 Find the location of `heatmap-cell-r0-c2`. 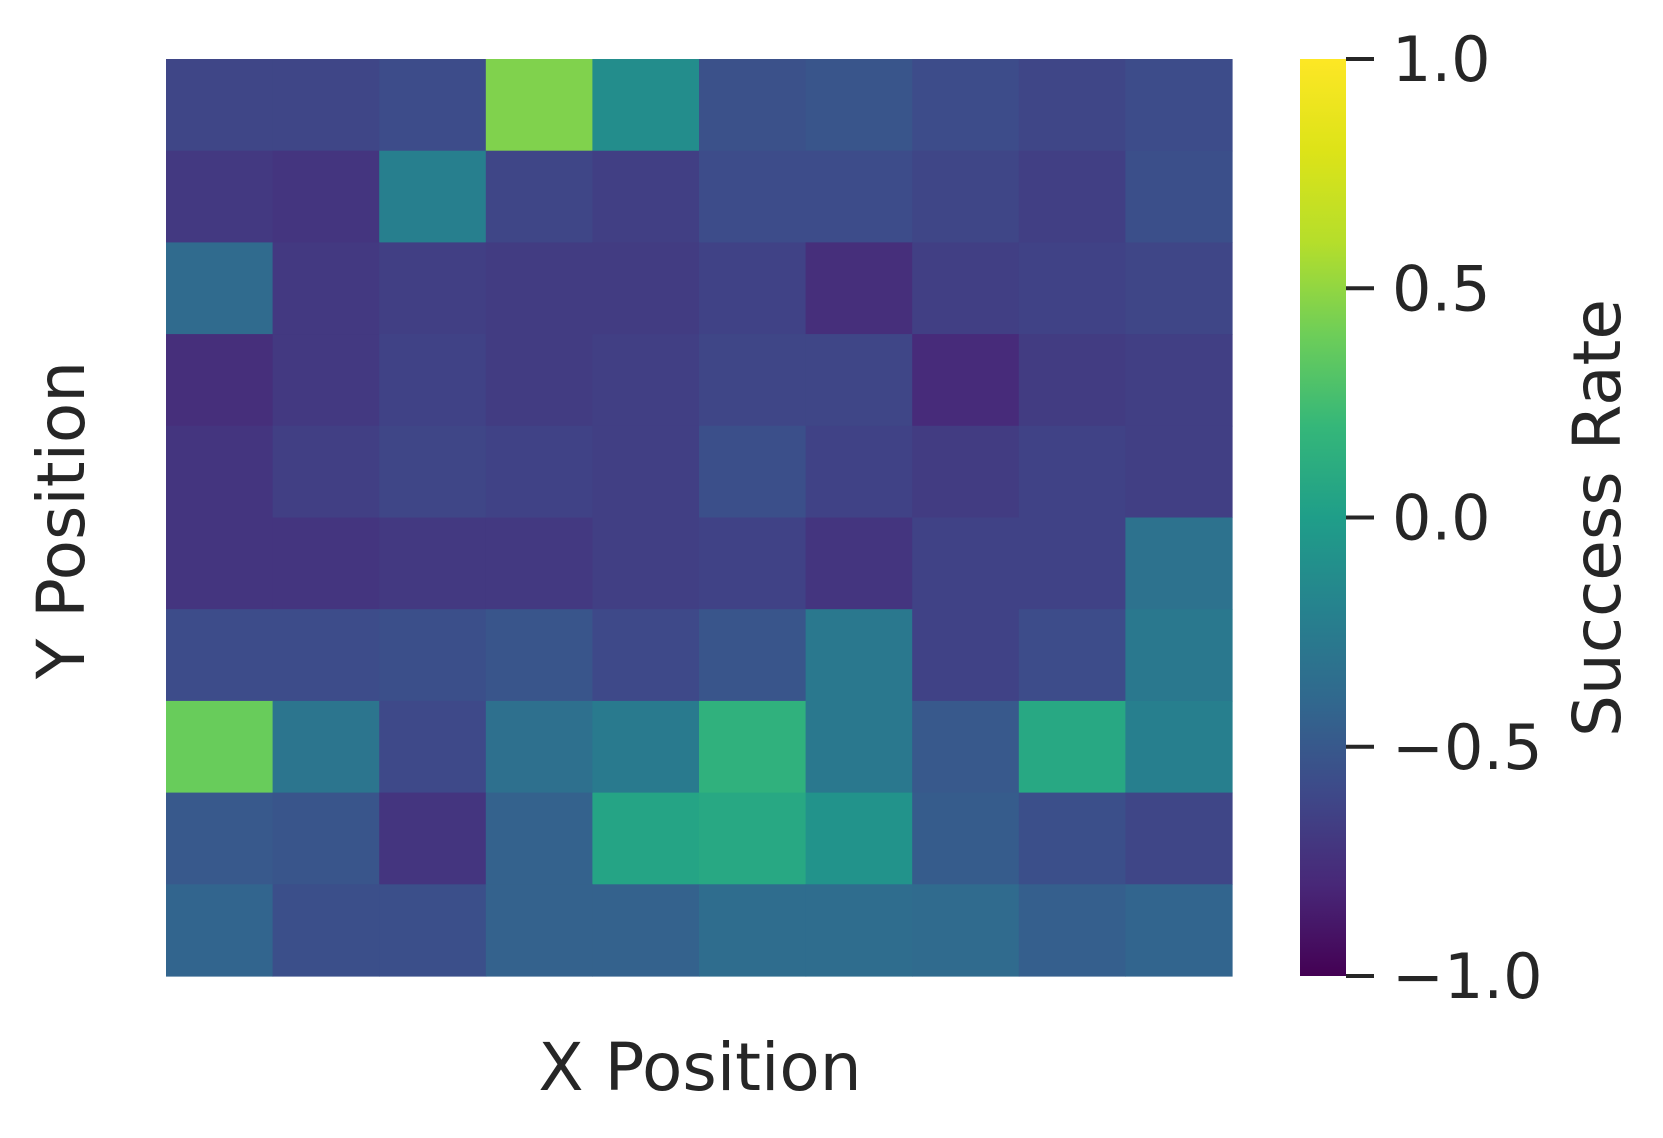

heatmap-cell-r0-c2 is located at coordinates (433, 105).